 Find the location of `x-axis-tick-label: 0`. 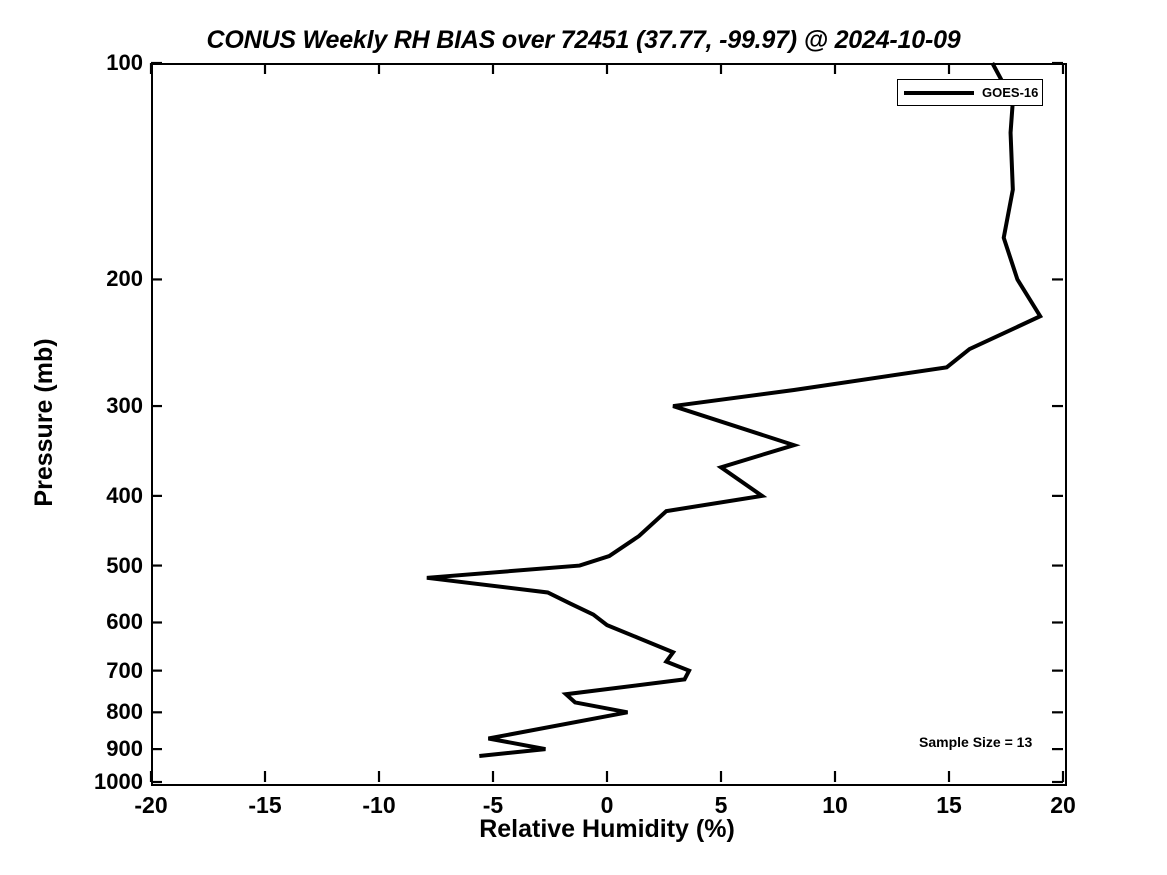

x-axis-tick-label: 0 is located at coordinates (607, 805).